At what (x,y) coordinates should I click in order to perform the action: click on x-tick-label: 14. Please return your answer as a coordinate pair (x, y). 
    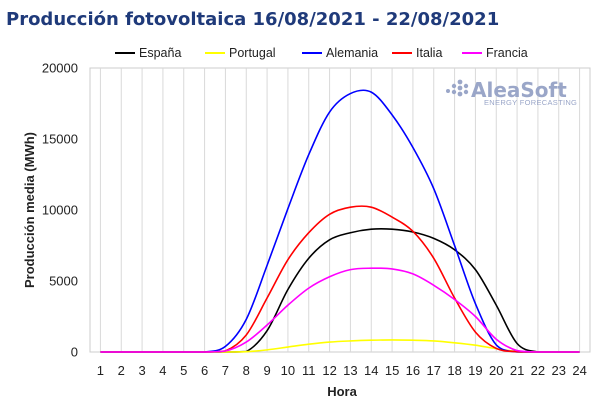
    Looking at the image, I should click on (371, 370).